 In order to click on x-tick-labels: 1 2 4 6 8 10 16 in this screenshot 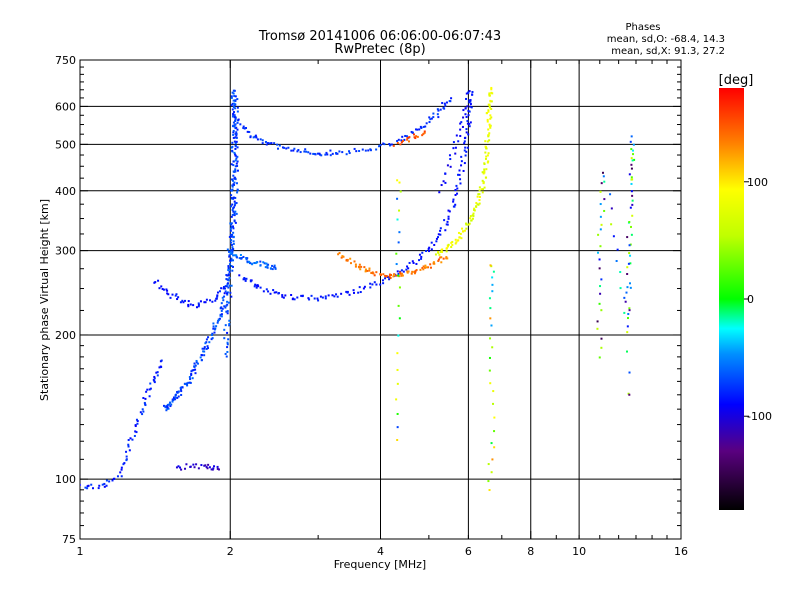, I will do `click(383, 551)`.